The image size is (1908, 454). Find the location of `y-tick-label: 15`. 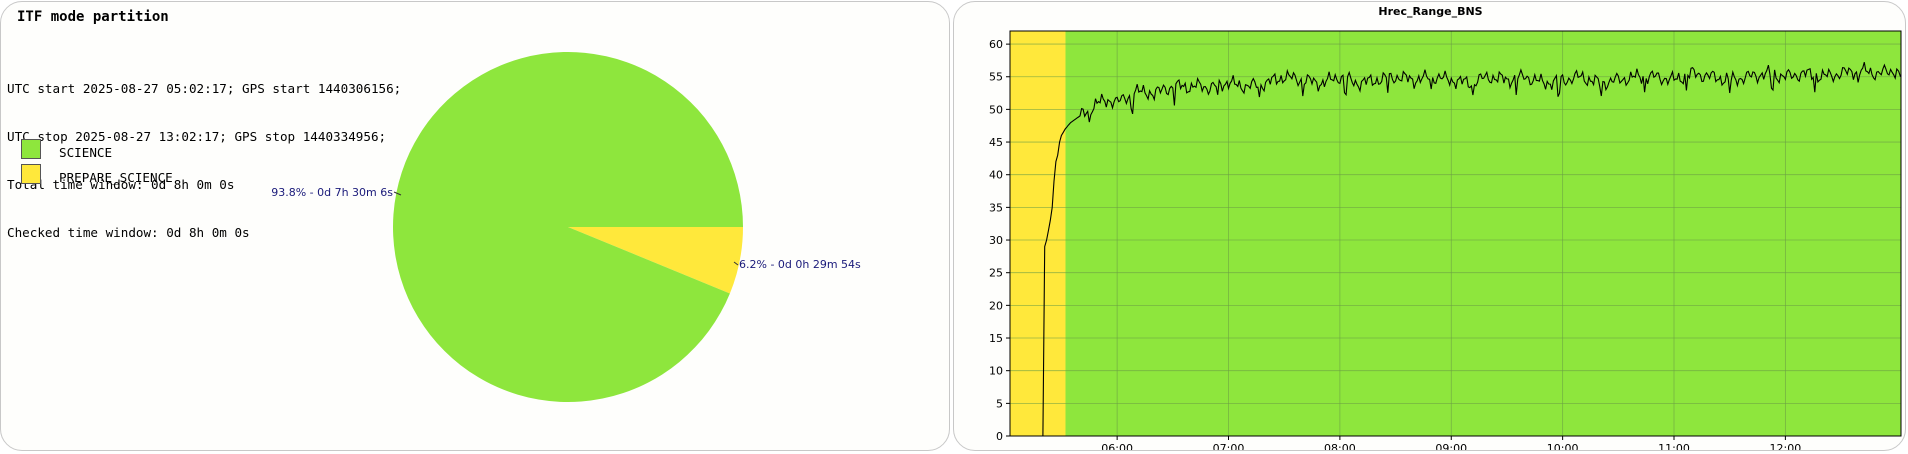

y-tick-label: 15 is located at coordinates (996, 338).